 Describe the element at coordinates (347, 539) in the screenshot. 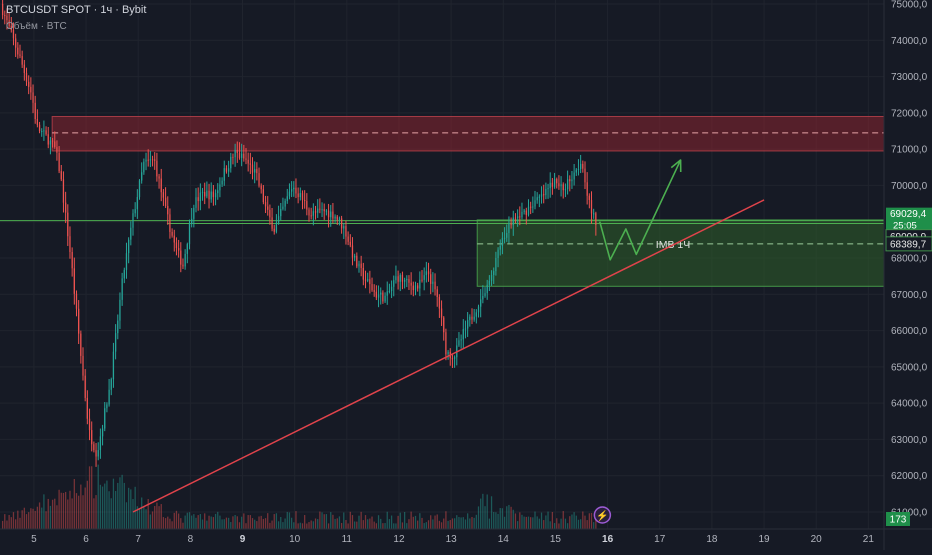

I see `x-tick-label: 11` at that location.